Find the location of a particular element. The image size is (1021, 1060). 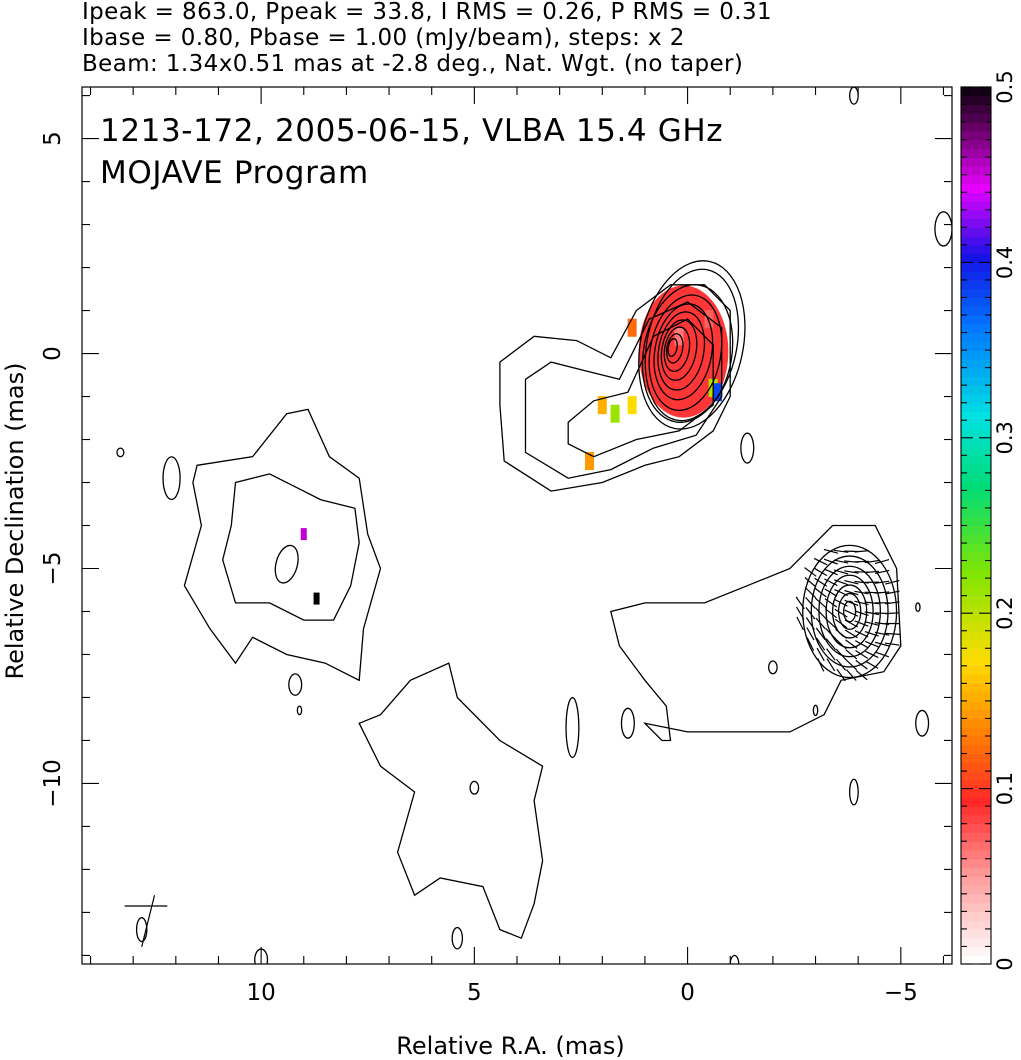

colorbar-tick-label: 0.5 is located at coordinates (1005, 86).